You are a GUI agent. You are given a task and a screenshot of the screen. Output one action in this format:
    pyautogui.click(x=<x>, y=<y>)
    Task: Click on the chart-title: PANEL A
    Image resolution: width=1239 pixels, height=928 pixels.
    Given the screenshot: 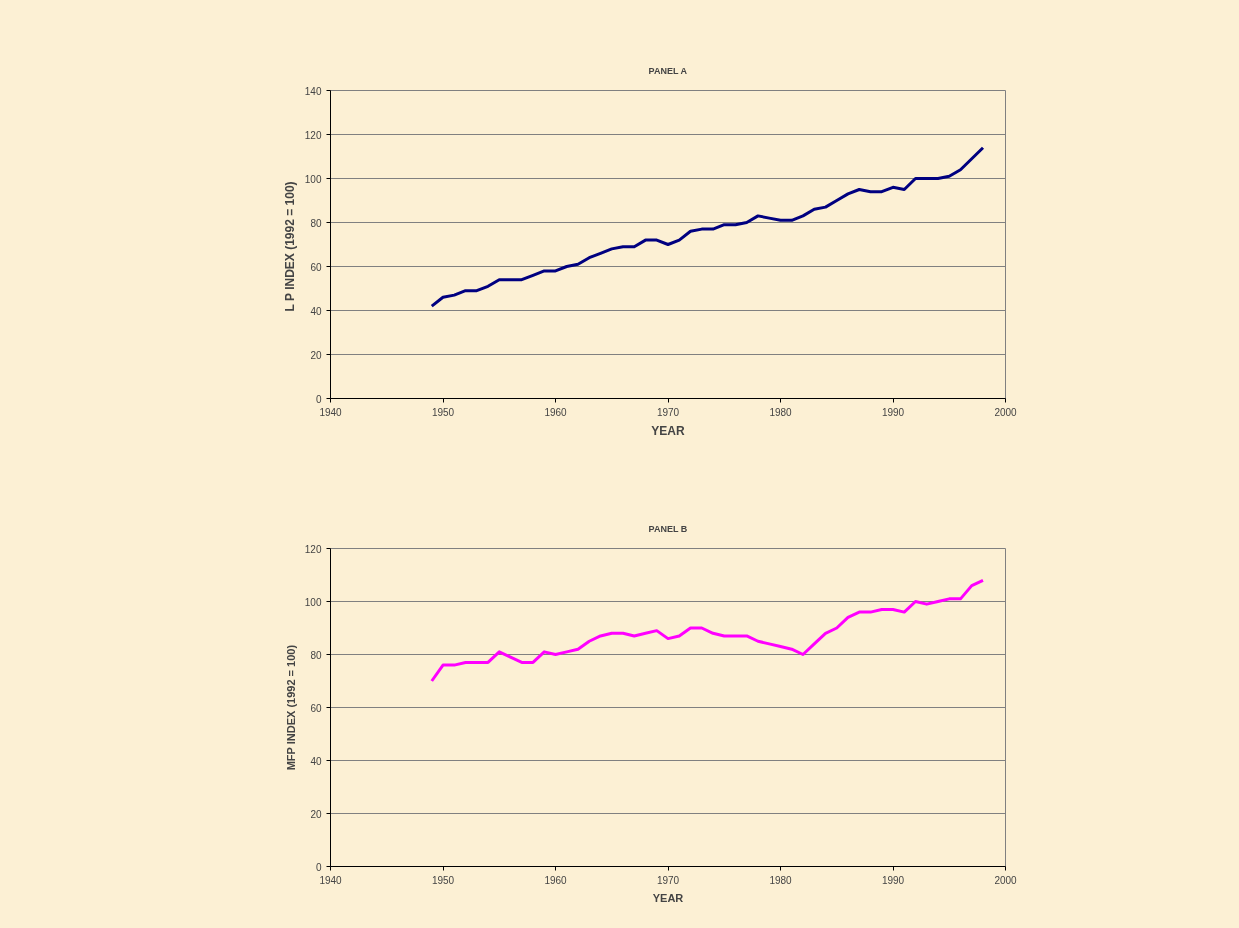 What is the action you would take?
    pyautogui.click(x=668, y=70)
    